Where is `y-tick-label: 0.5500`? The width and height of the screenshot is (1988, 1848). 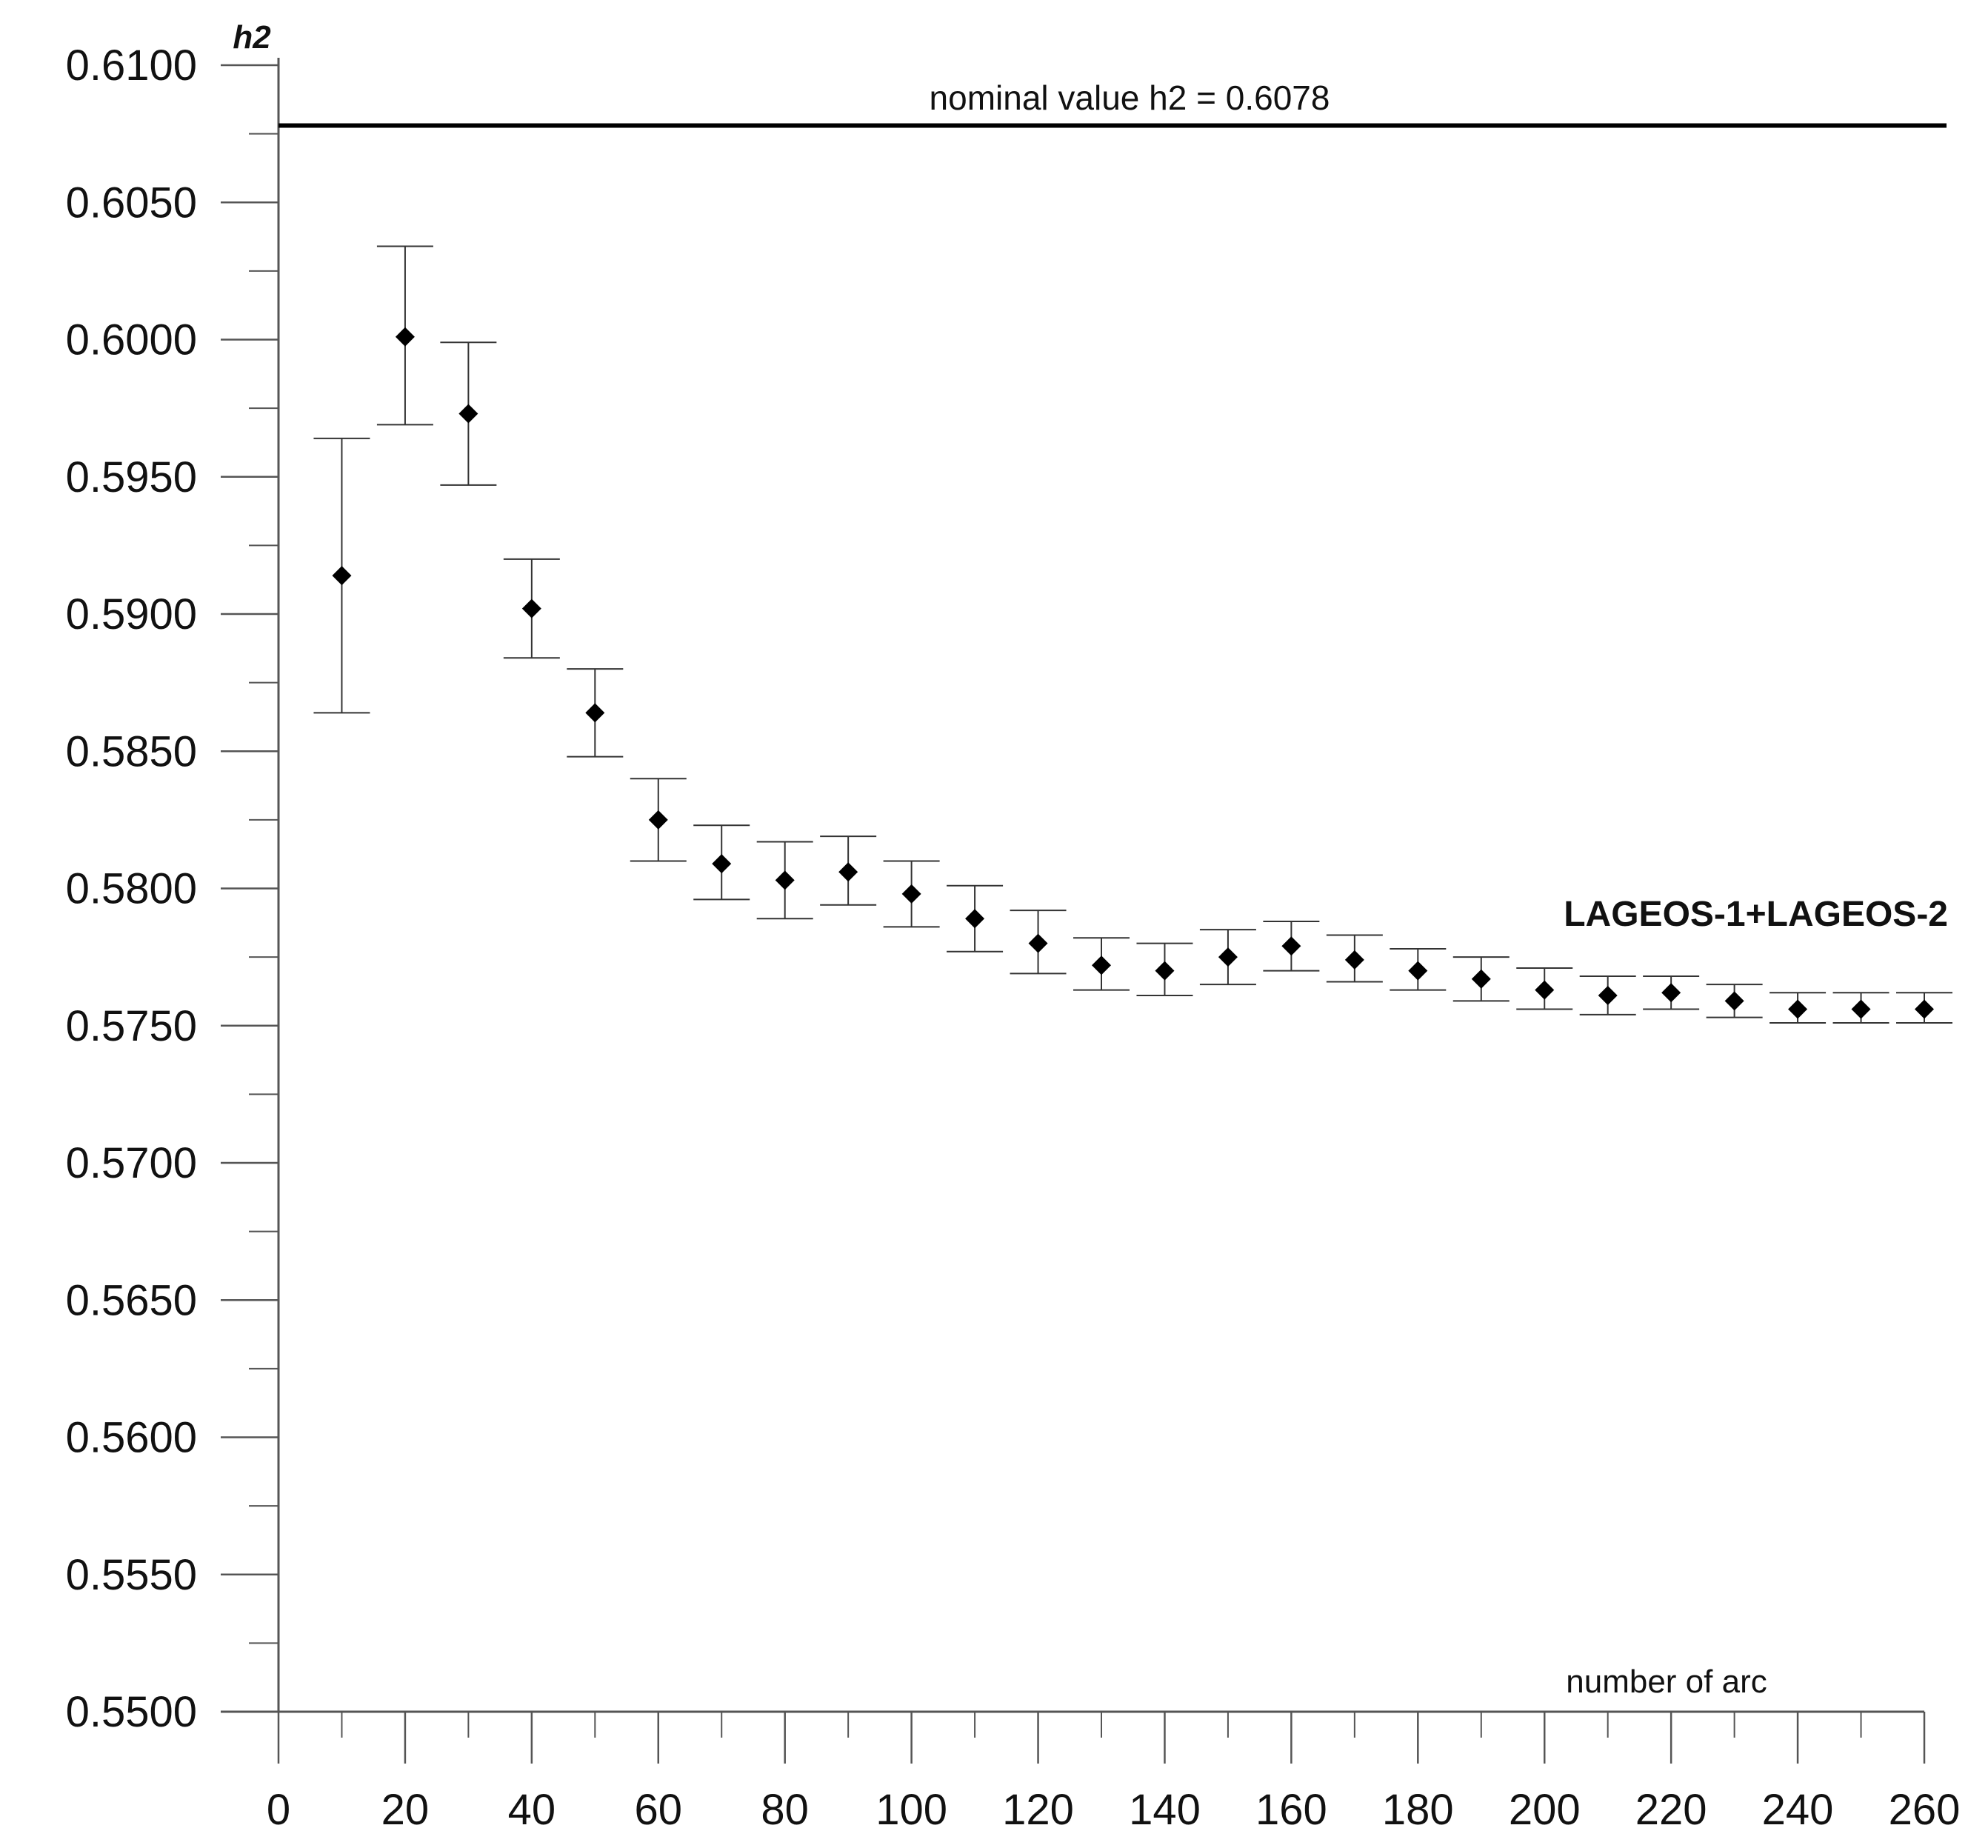
y-tick-label: 0.5500 is located at coordinates (131, 1712).